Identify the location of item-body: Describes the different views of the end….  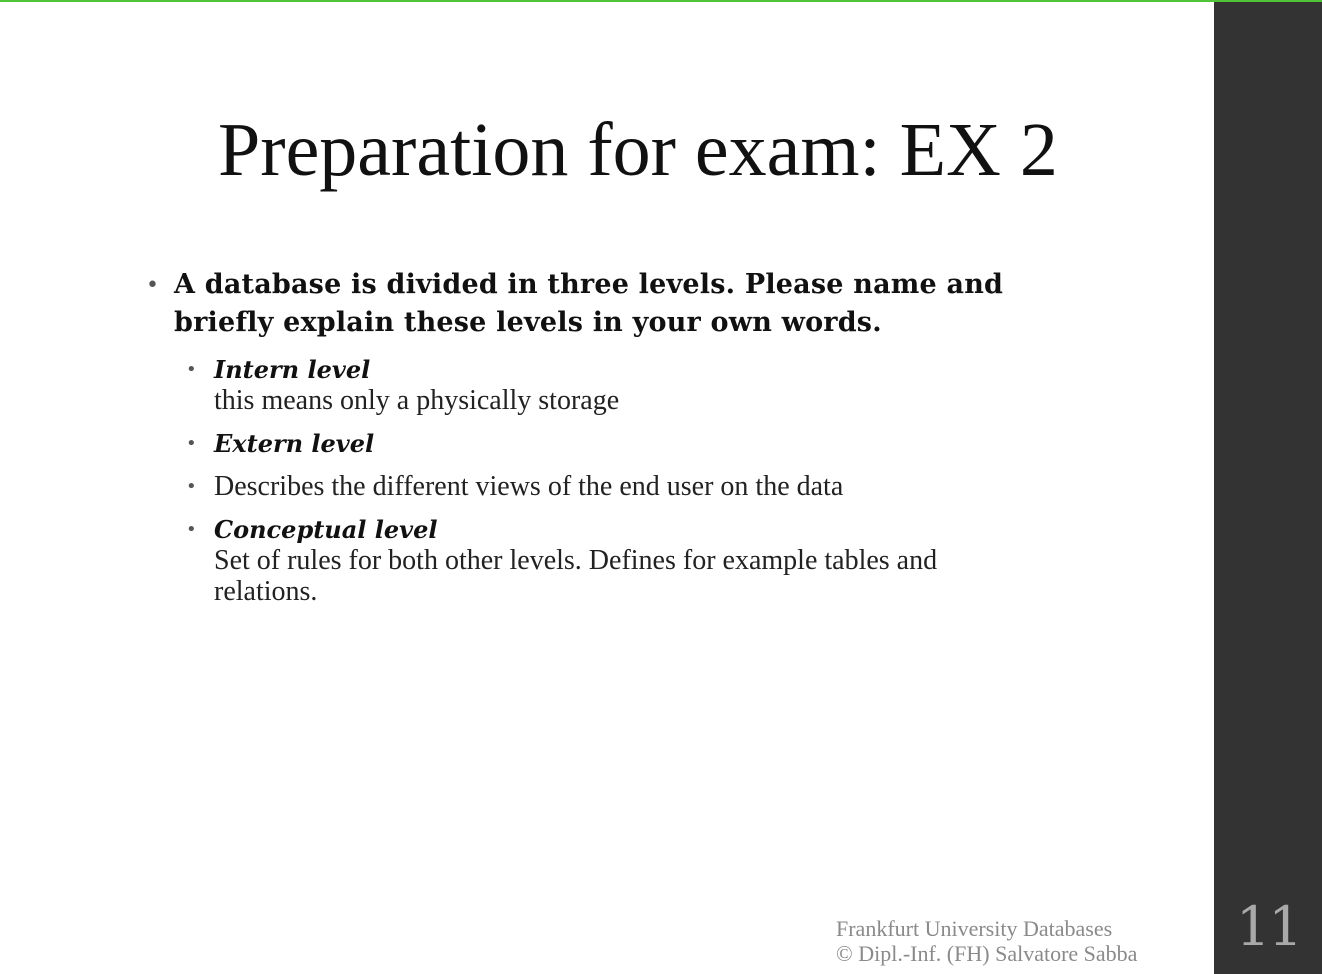
(529, 486).